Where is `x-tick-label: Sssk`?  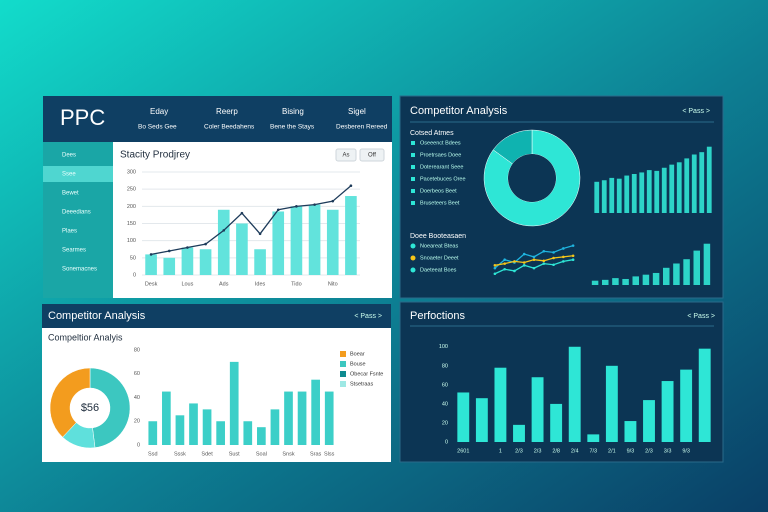
x-tick-label: Sssk is located at coordinates (180, 454).